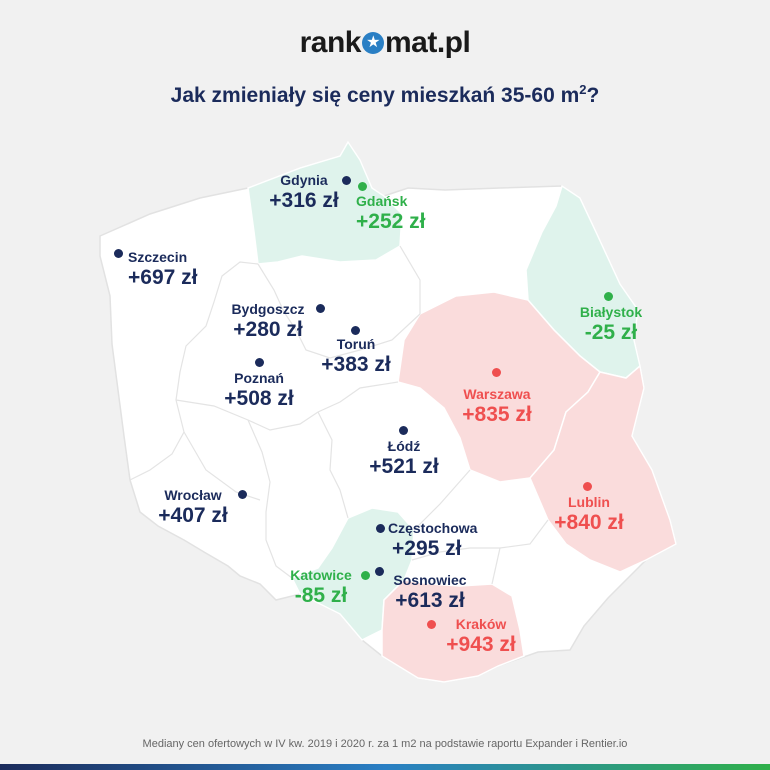  What do you see at coordinates (608, 296) in the screenshot?
I see `city-dot-bialystok` at bounding box center [608, 296].